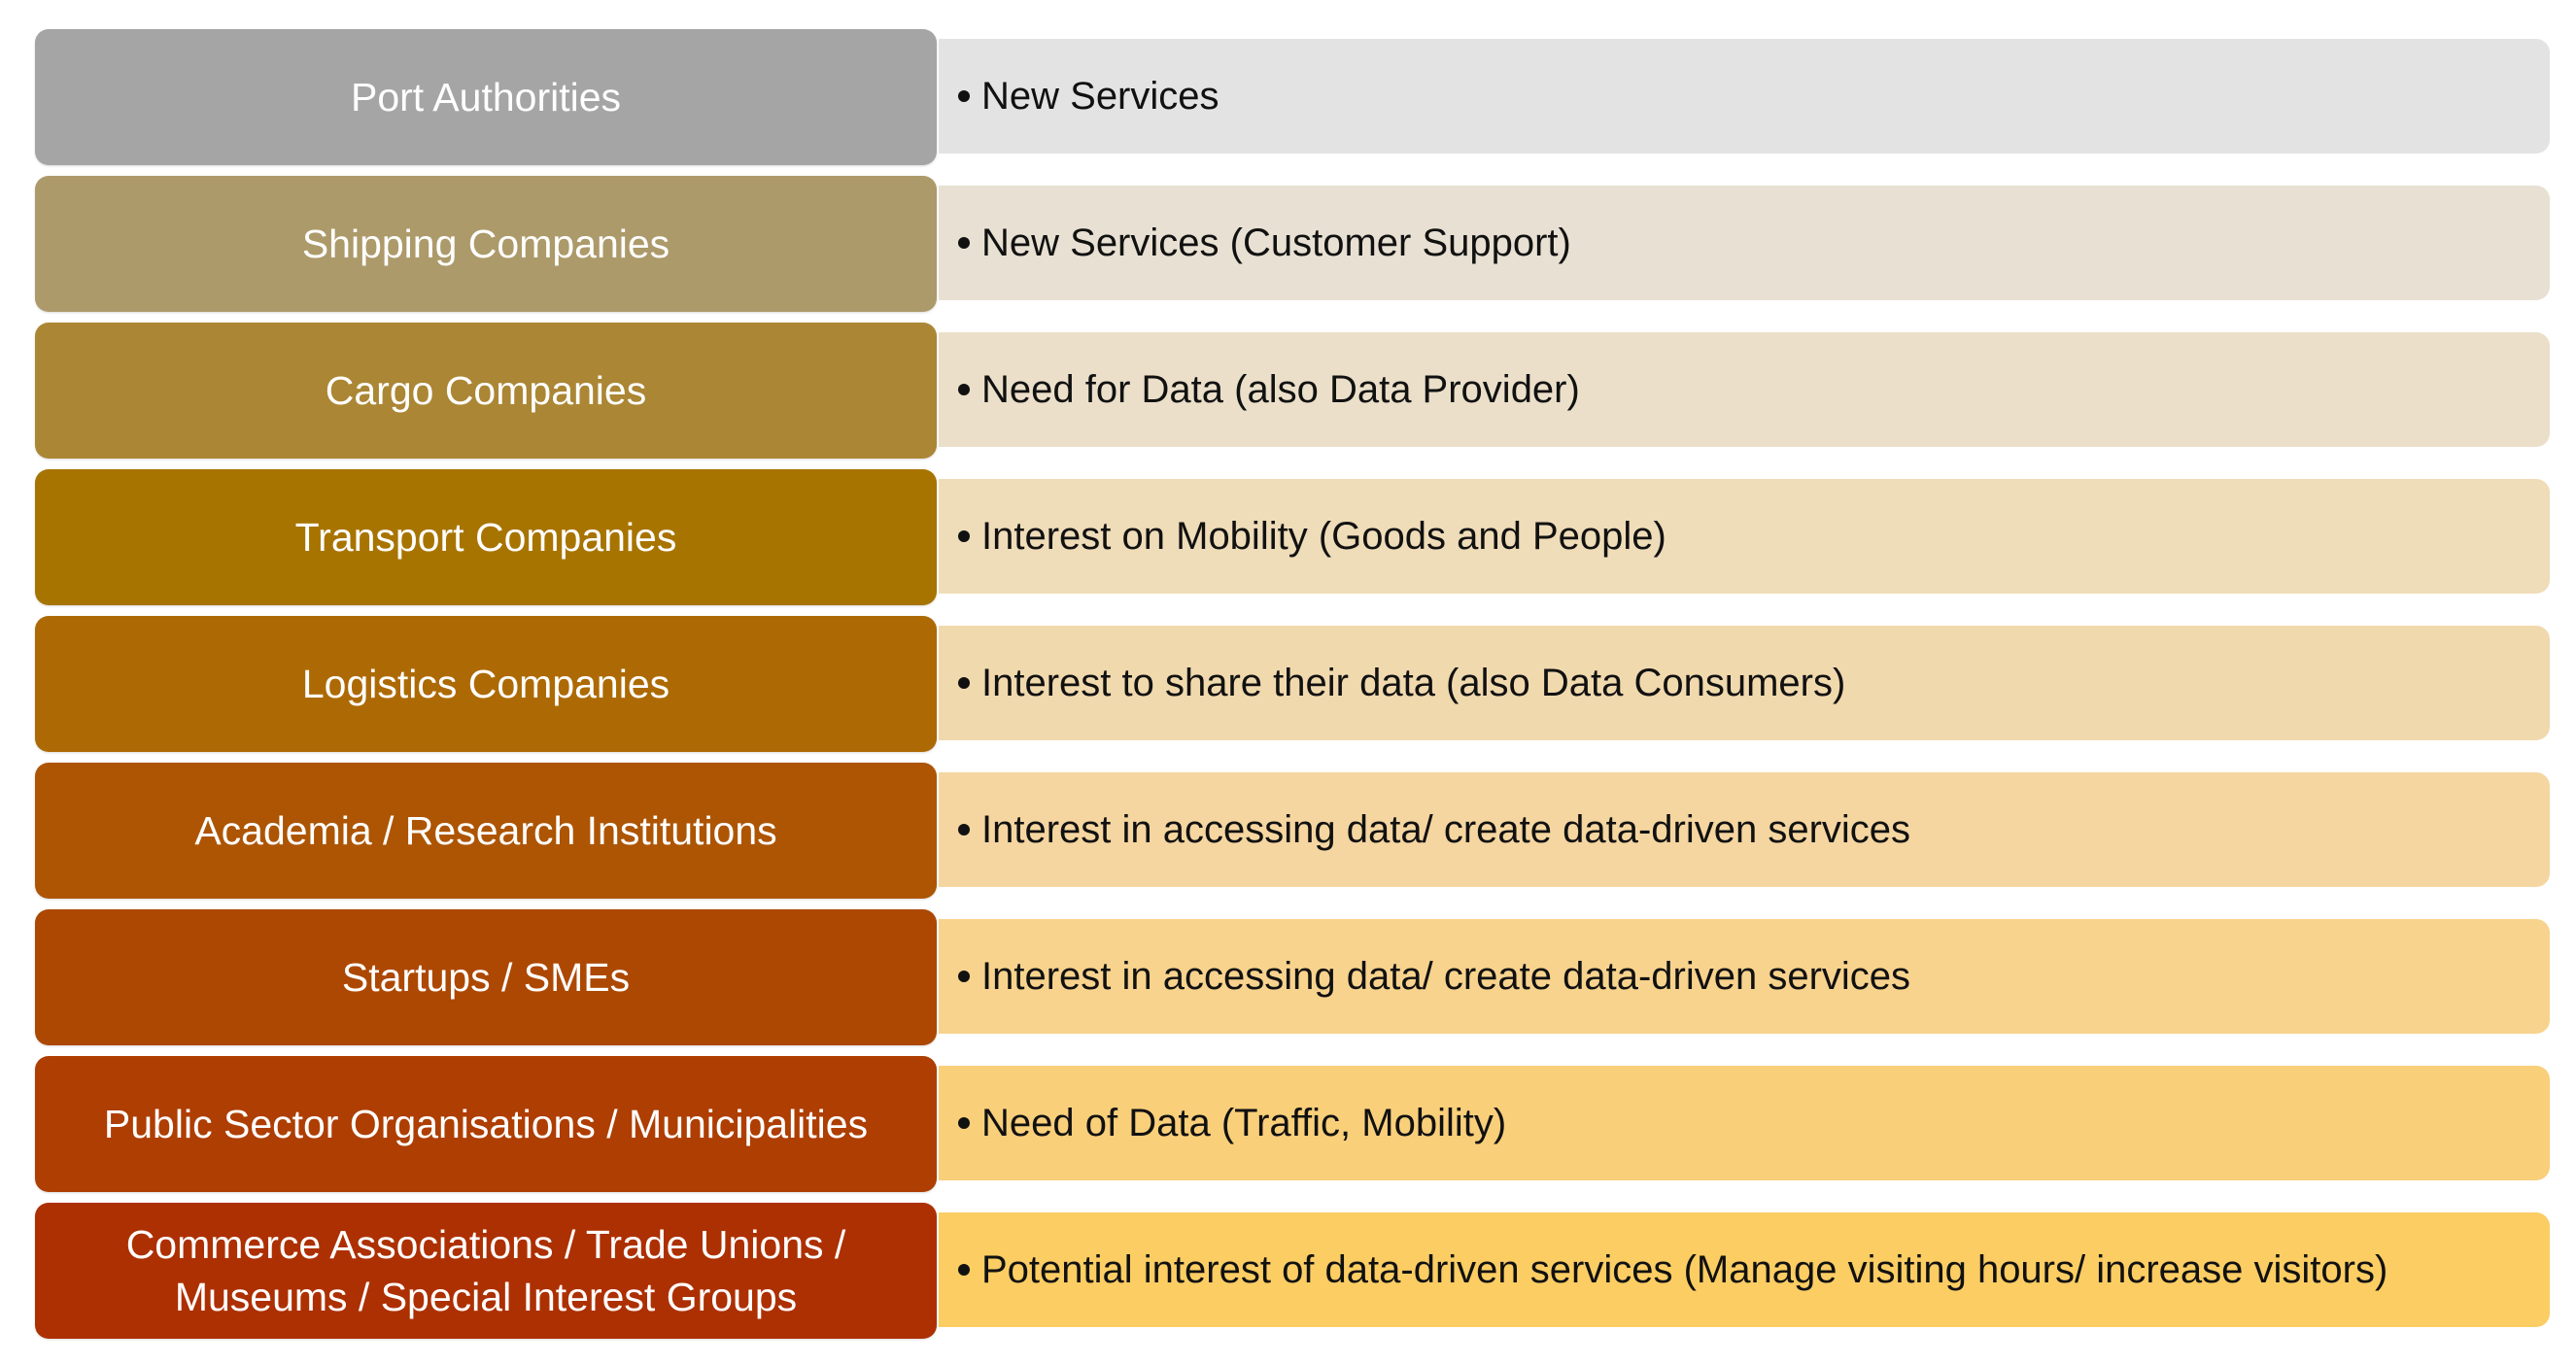  I want to click on stakeholder-detail-text: New Services (Customer Support), so click(1276, 242).